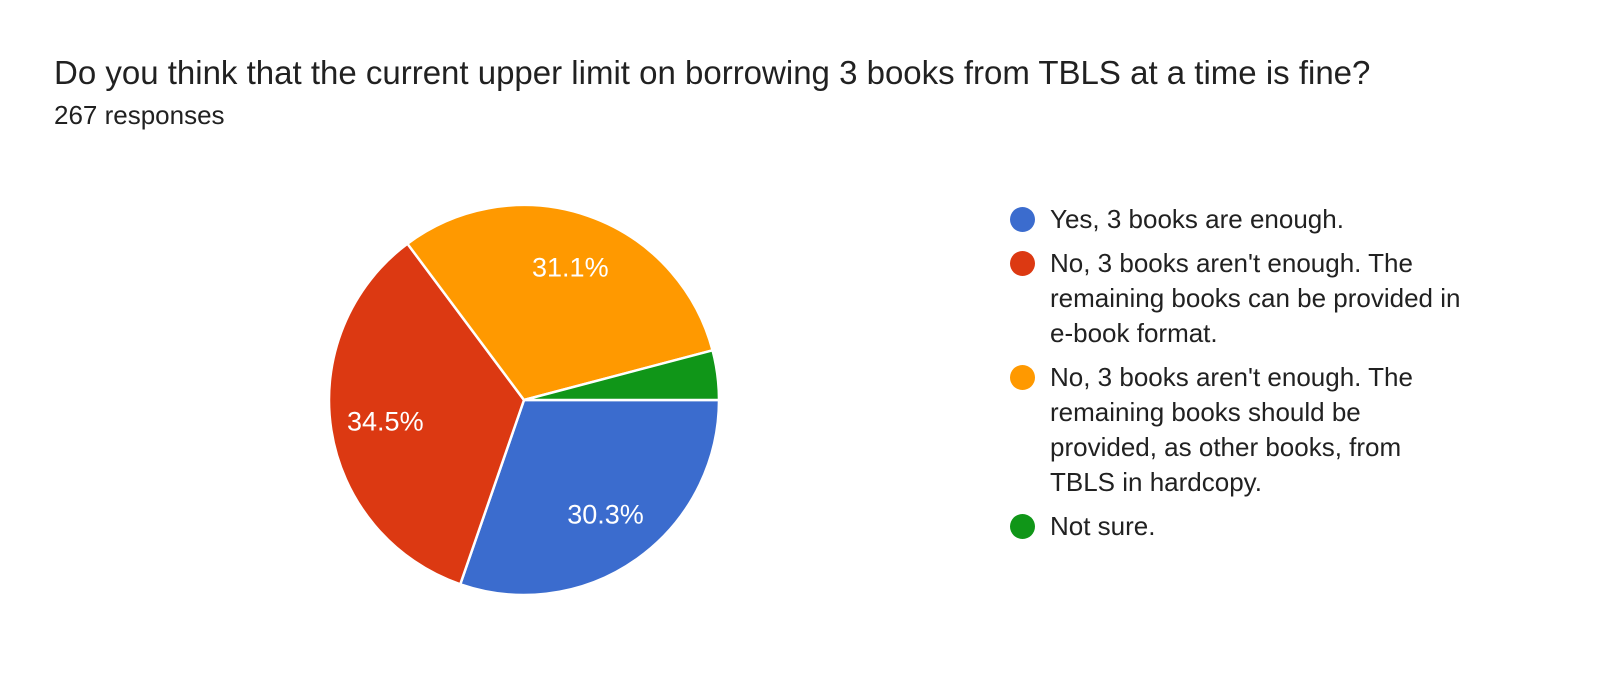 The width and height of the screenshot is (1600, 673). I want to click on legend-item: Yes, 3 books are enough., so click(1241, 219).